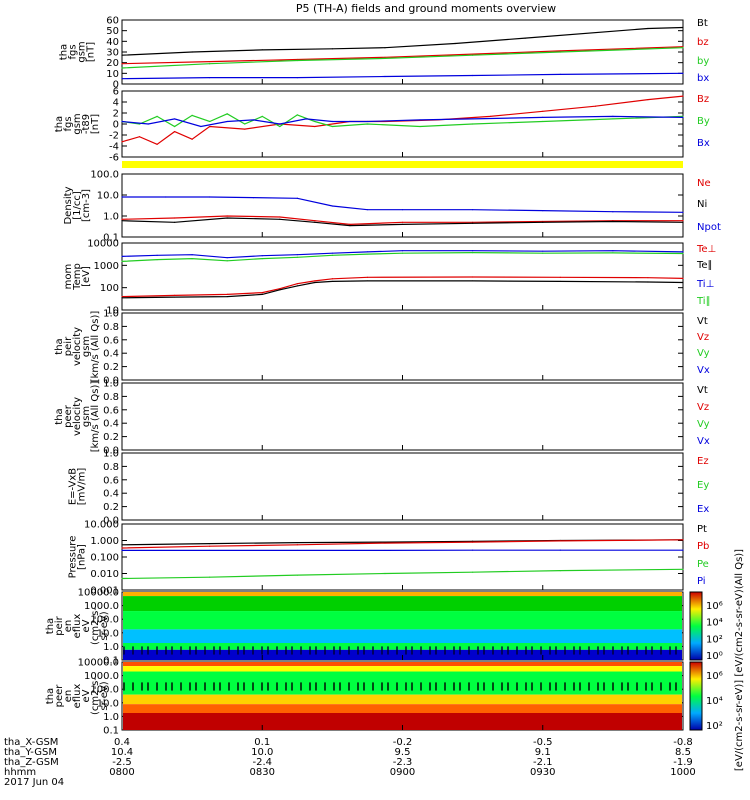 The width and height of the screenshot is (750, 800). Describe the element at coordinates (402, 696) in the screenshot. I see `spectrogram` at that location.